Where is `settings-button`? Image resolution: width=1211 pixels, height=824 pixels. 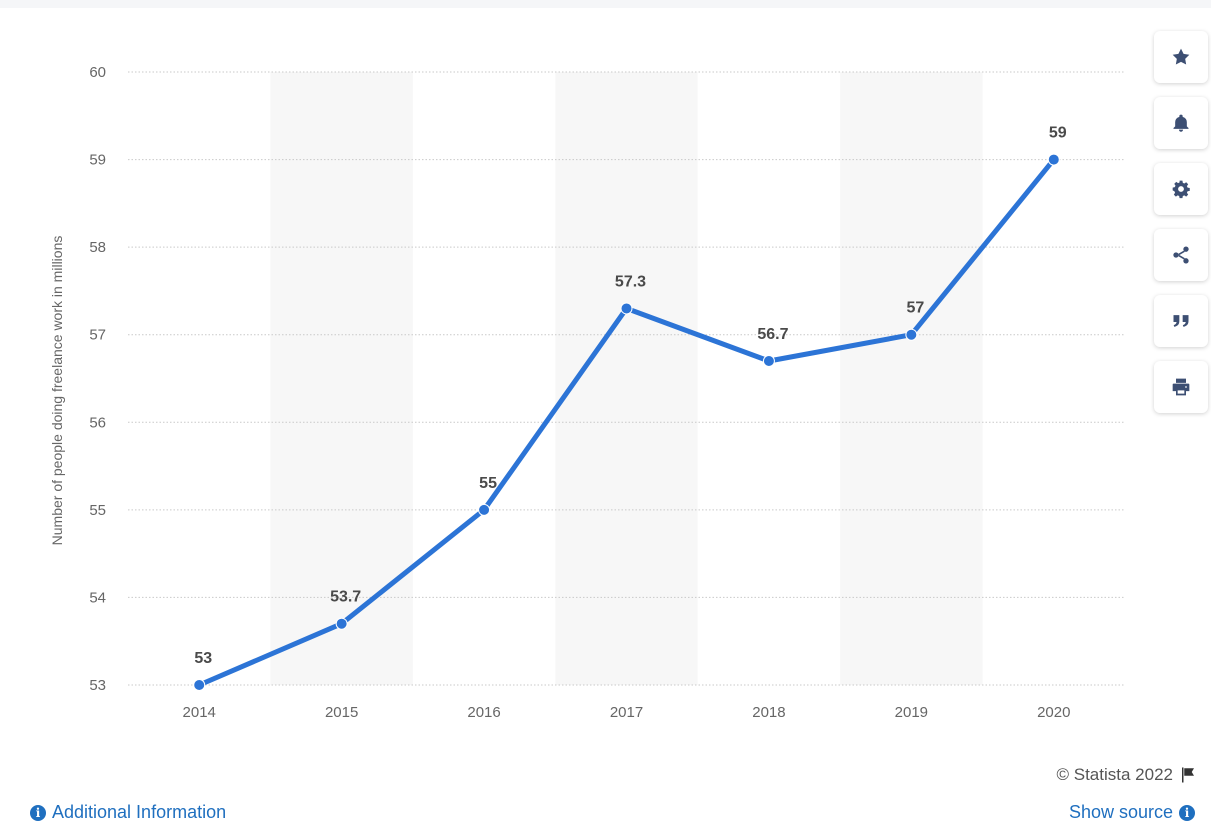 settings-button is located at coordinates (1181, 189).